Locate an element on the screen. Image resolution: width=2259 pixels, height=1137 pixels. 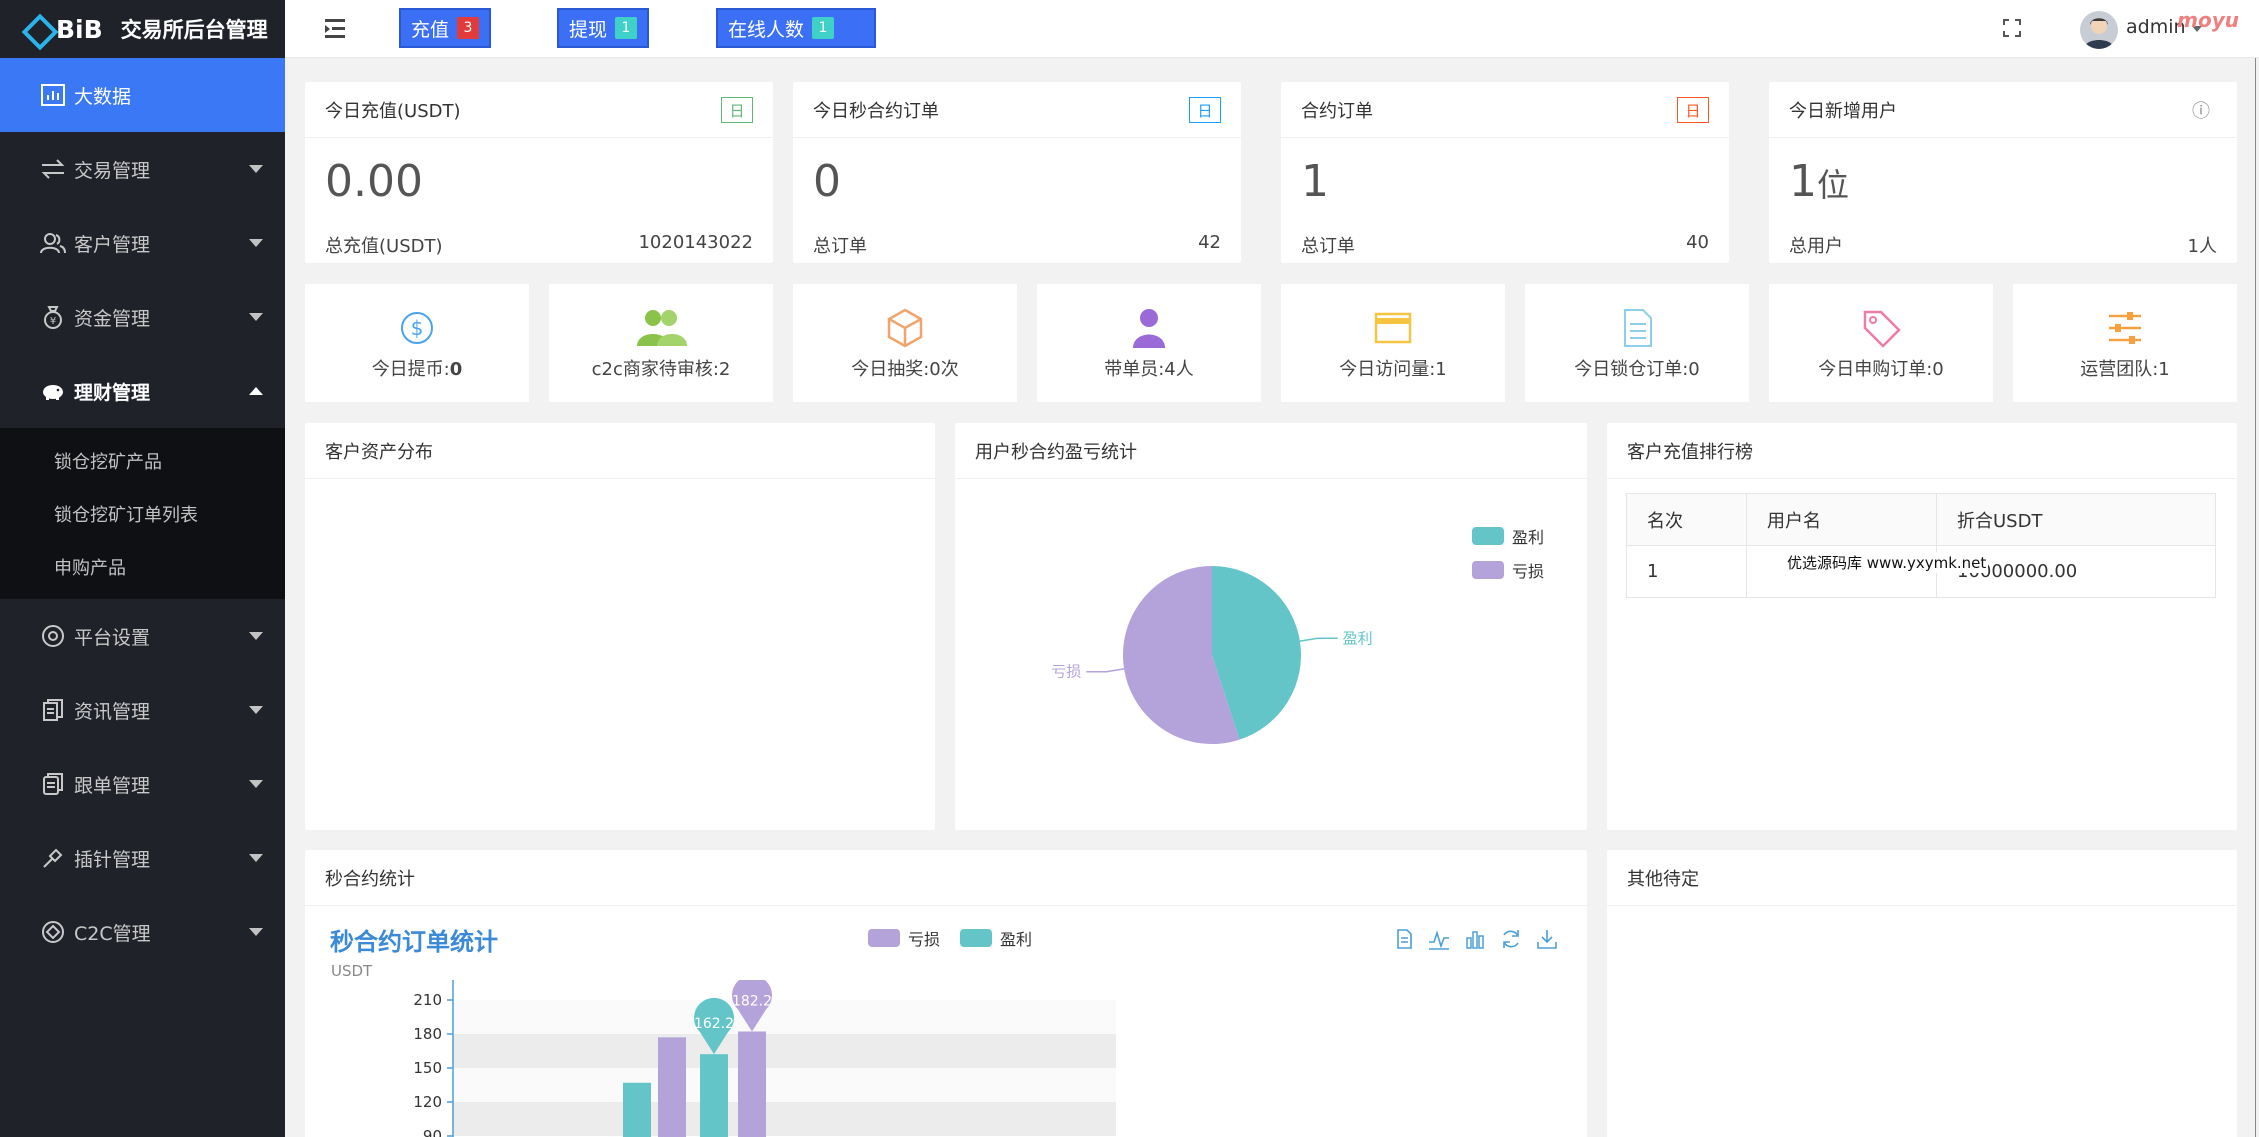
user-name: admin is located at coordinates (2156, 27).